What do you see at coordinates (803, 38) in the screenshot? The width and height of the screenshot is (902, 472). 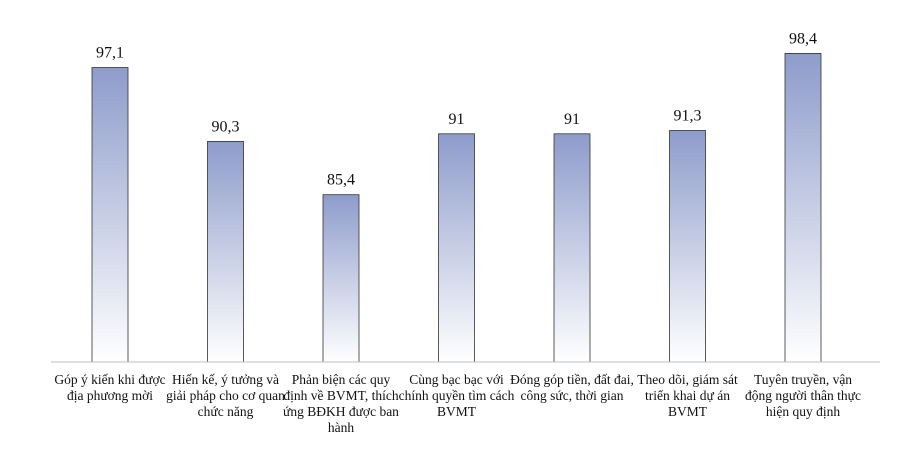 I see `value-label-7: 98,4` at bounding box center [803, 38].